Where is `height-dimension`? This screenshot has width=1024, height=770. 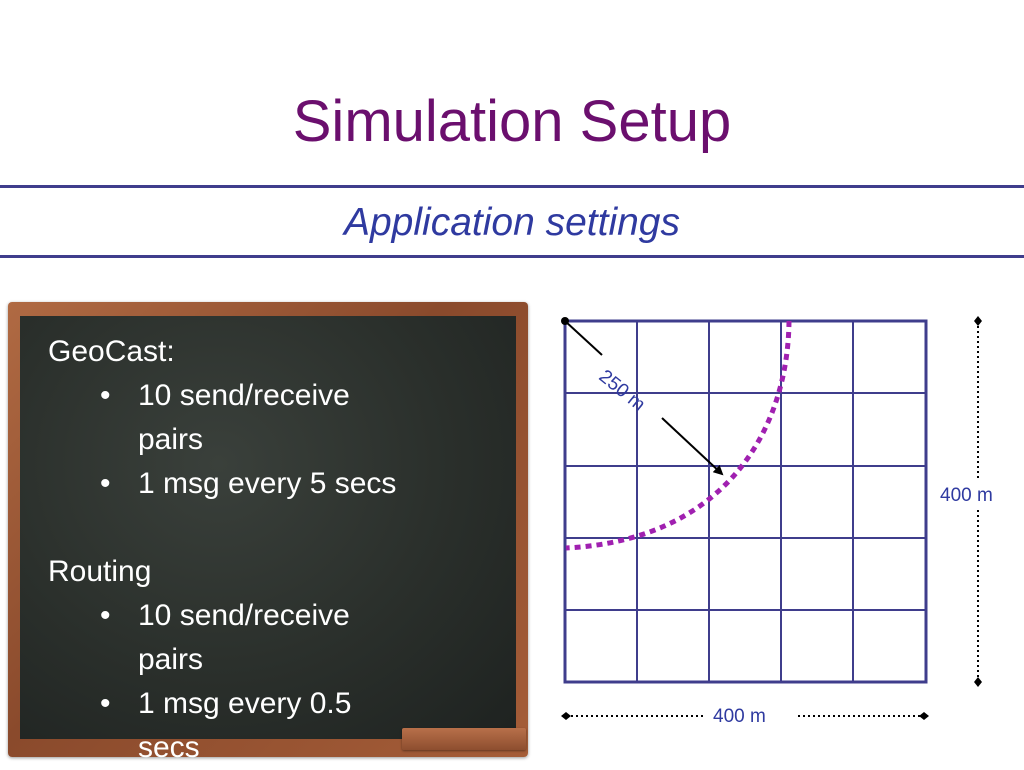
height-dimension is located at coordinates (978, 501).